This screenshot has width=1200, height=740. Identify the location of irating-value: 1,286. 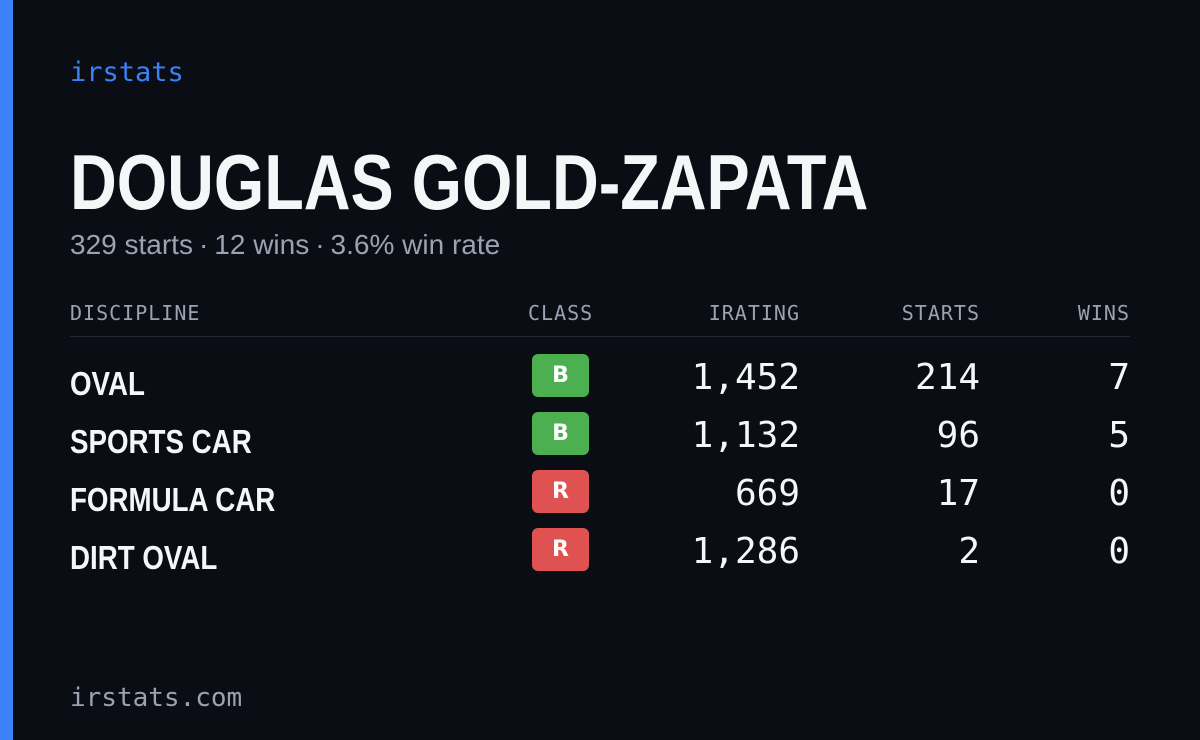
(745, 551).